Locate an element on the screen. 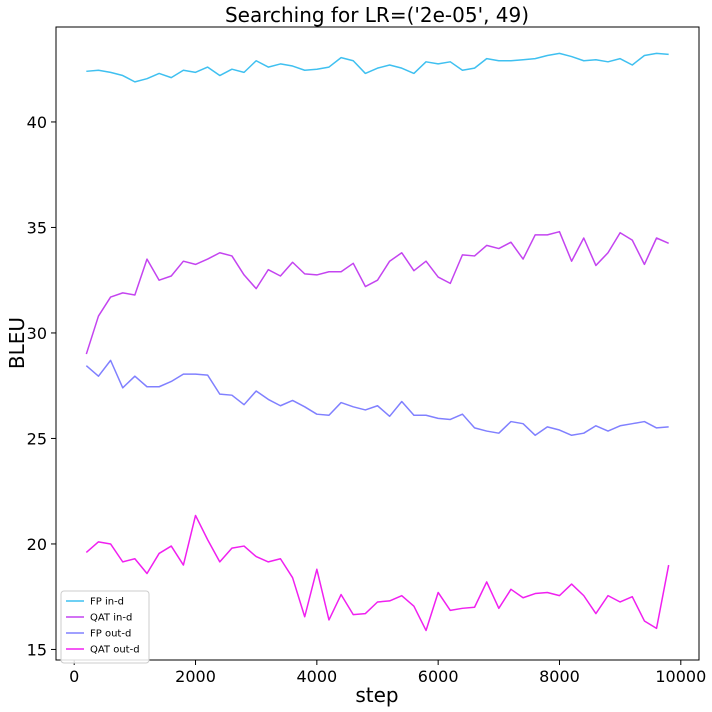 This screenshot has width=712, height=712. y-tick-label: 35 is located at coordinates (37, 227).